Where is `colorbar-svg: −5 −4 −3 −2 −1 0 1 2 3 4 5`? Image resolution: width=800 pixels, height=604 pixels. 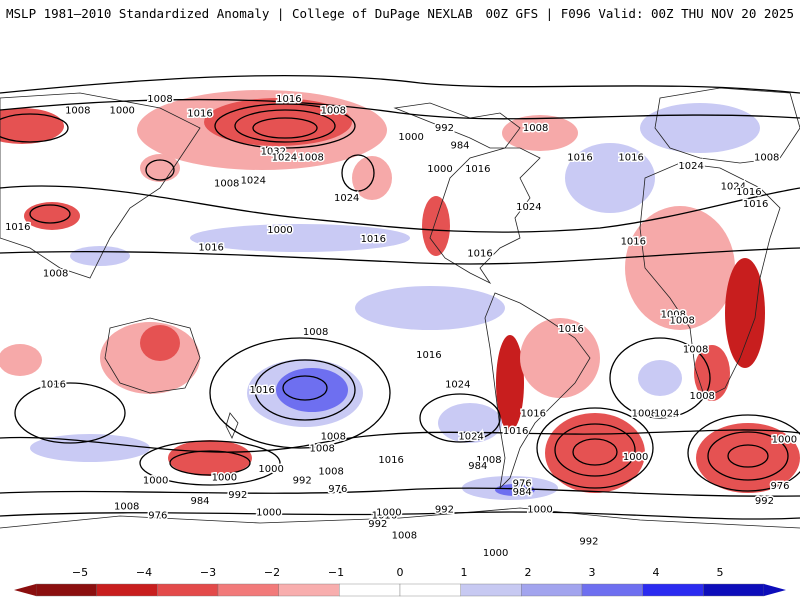
colorbar-svg: −5 −4 −3 −2 −1 0 1 2 3 4 5 is located at coordinates (400, 581).